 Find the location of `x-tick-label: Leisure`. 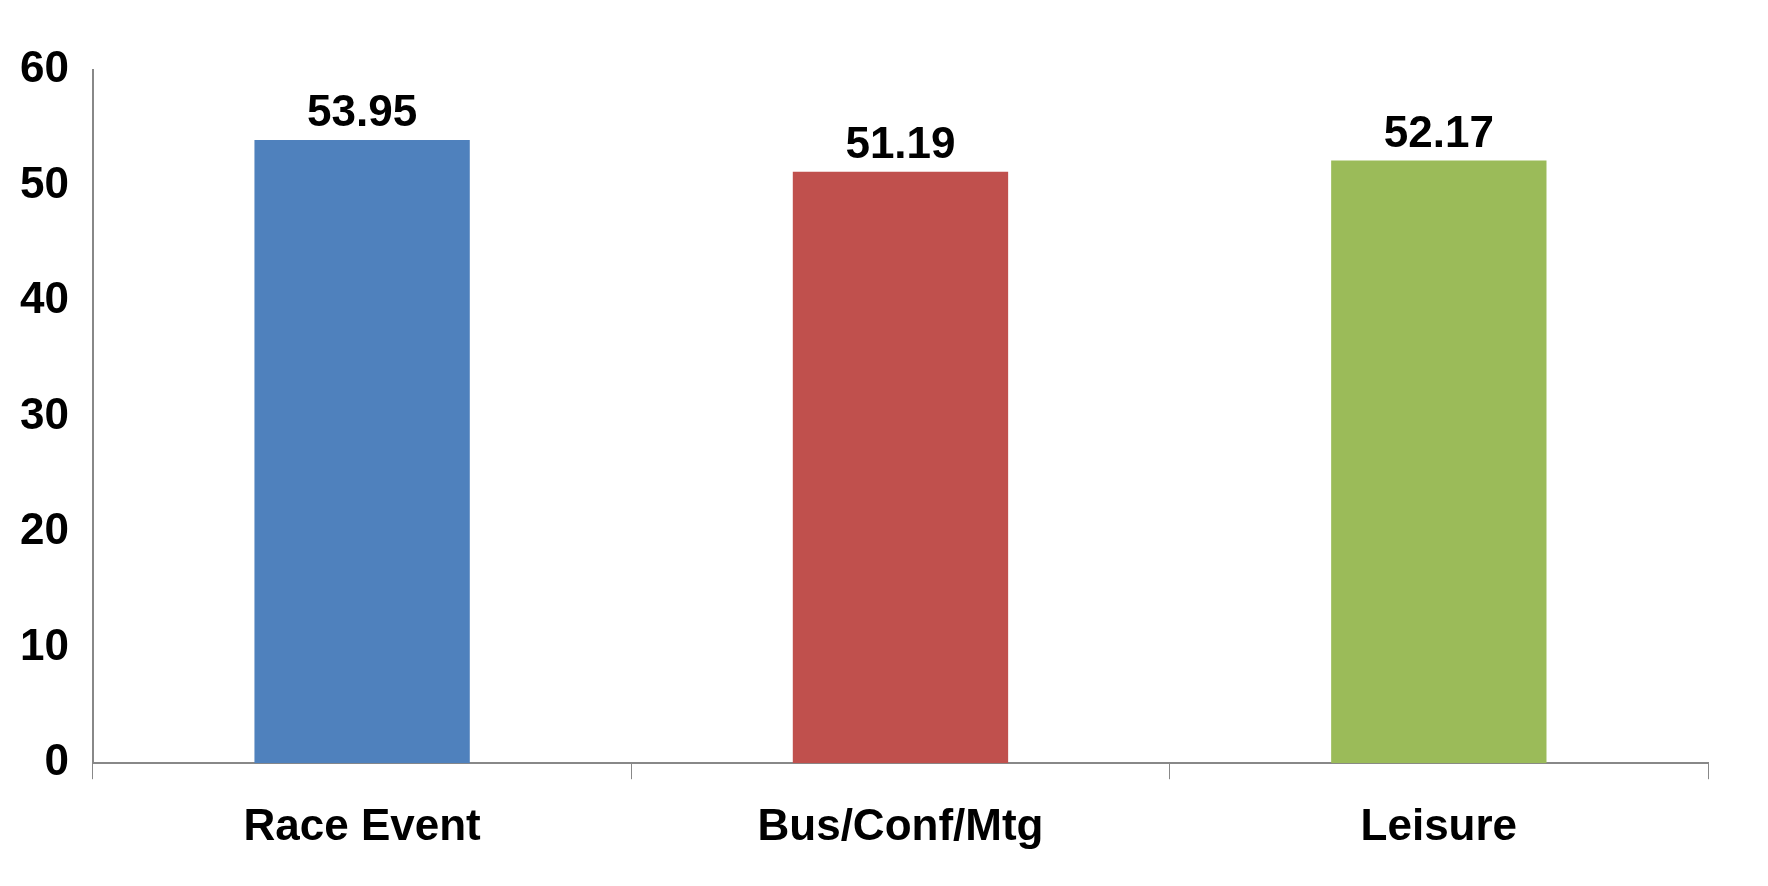

x-tick-label: Leisure is located at coordinates (1439, 824).